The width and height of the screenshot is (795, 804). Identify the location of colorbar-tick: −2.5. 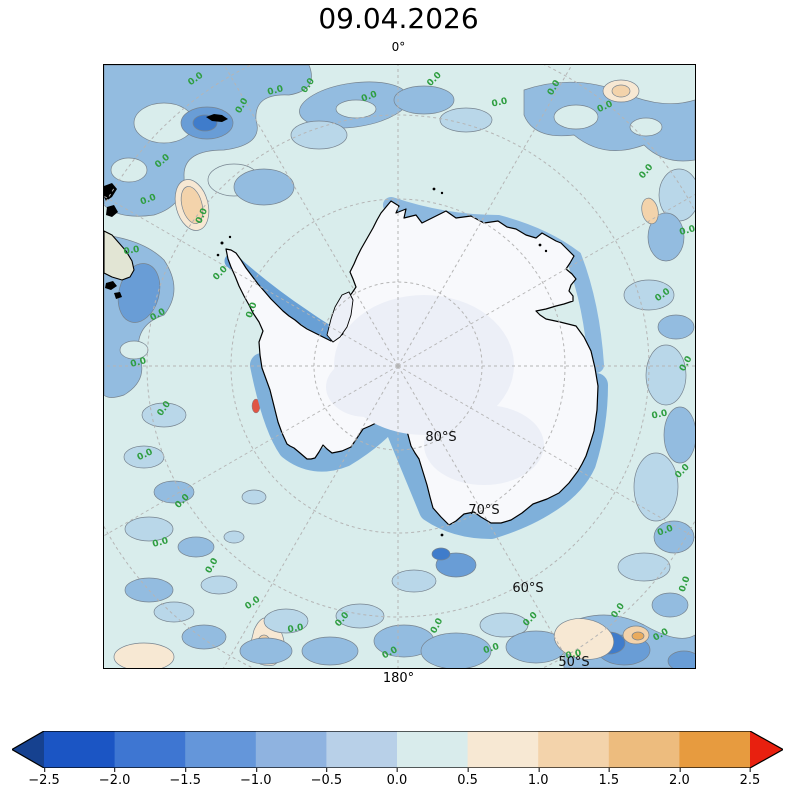
(44, 778).